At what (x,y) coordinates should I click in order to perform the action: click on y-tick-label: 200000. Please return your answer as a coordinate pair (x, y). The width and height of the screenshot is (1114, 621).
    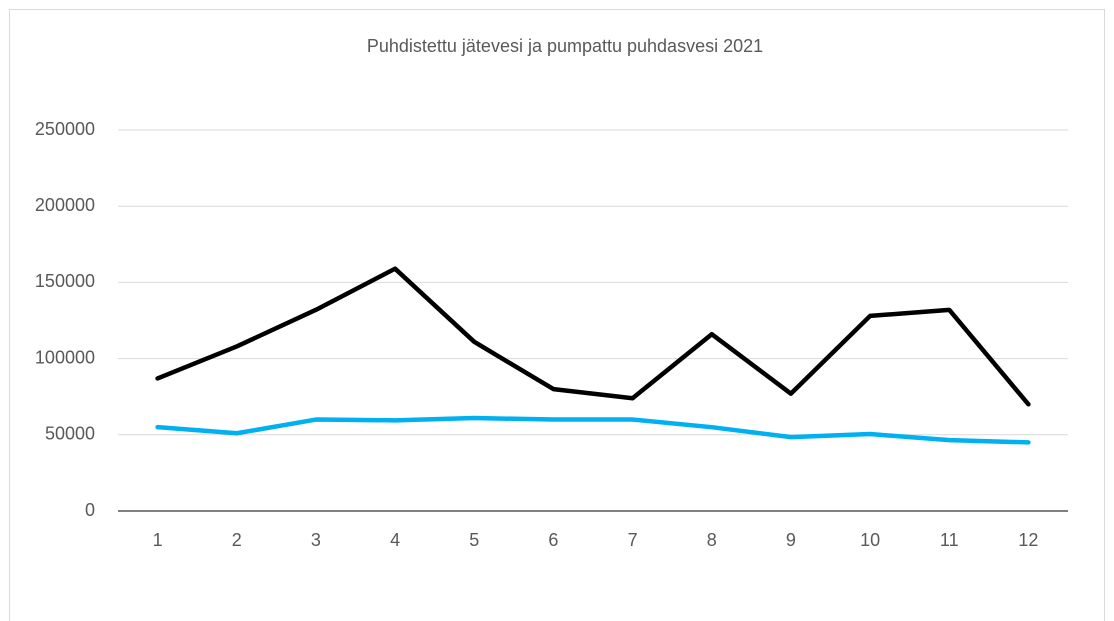
    Looking at the image, I should click on (65, 205).